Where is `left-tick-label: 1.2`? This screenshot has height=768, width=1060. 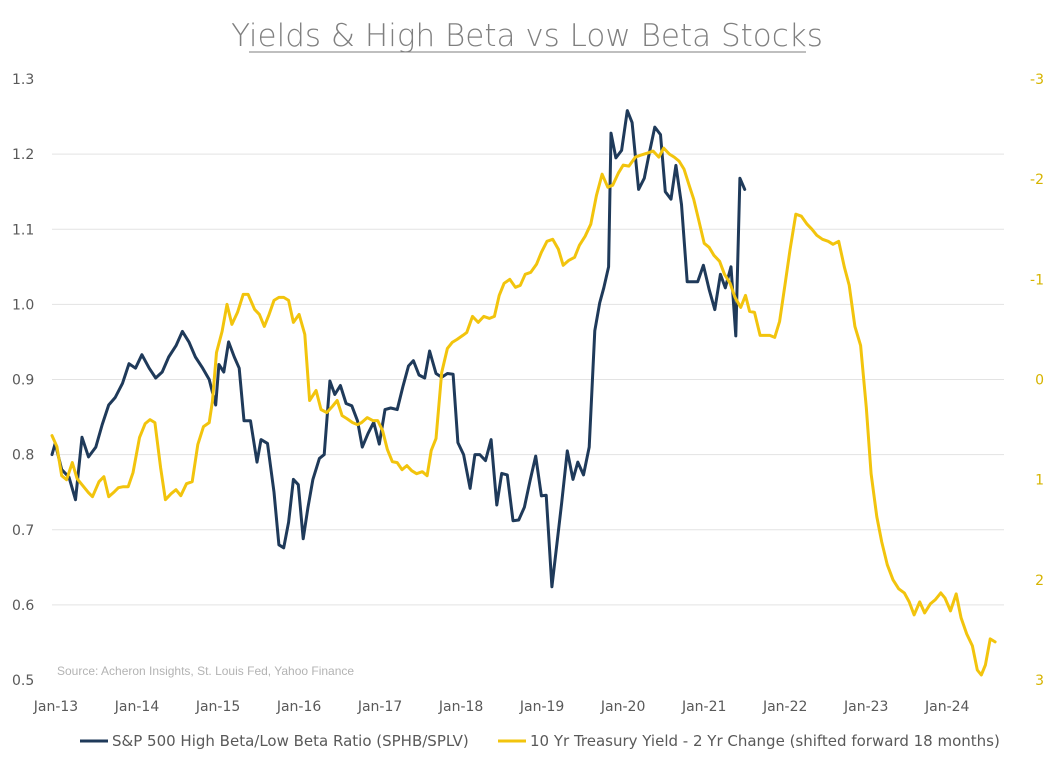
left-tick-label: 1.2 is located at coordinates (23, 155).